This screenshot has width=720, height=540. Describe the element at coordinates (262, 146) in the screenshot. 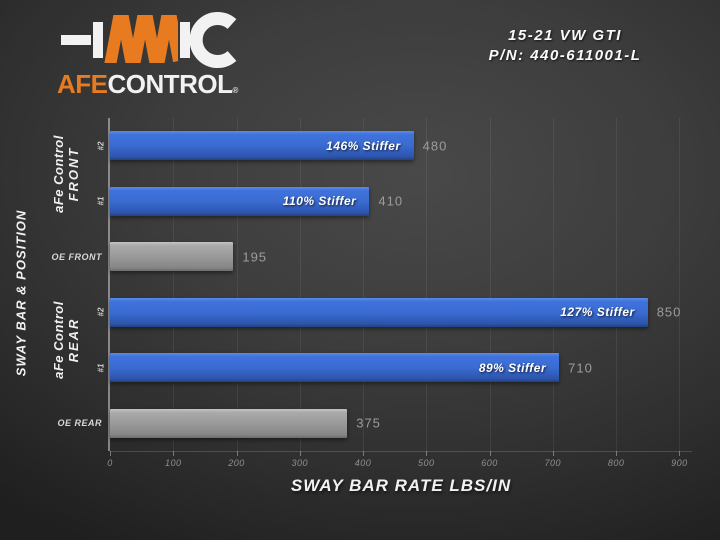

I see `bar: 146% Stiffer` at that location.